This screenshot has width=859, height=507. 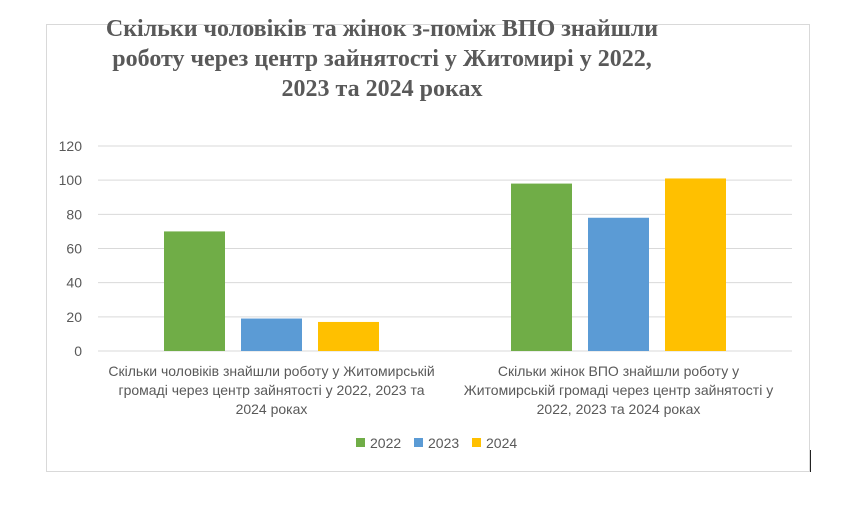 What do you see at coordinates (618, 371) in the screenshot?
I see `x-category-label: Скільки жінок ВПО знайшли роботу у` at bounding box center [618, 371].